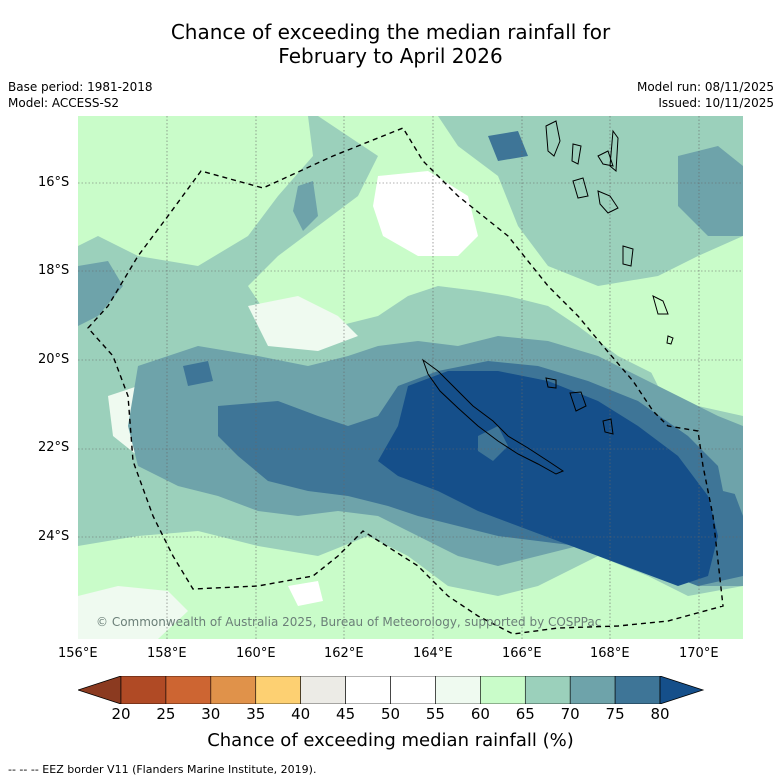 Image resolution: width=781 pixels, height=781 pixels. What do you see at coordinates (547, 297) in the screenshot?
I see `coastlines` at bounding box center [547, 297].